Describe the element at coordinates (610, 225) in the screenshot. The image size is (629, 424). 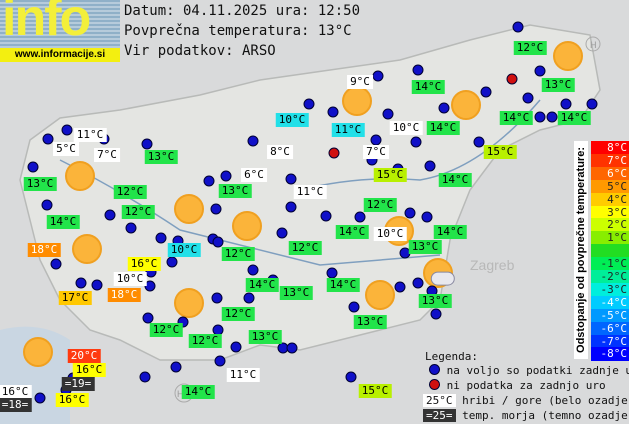
I see `scale-step: 2°C` at that location.